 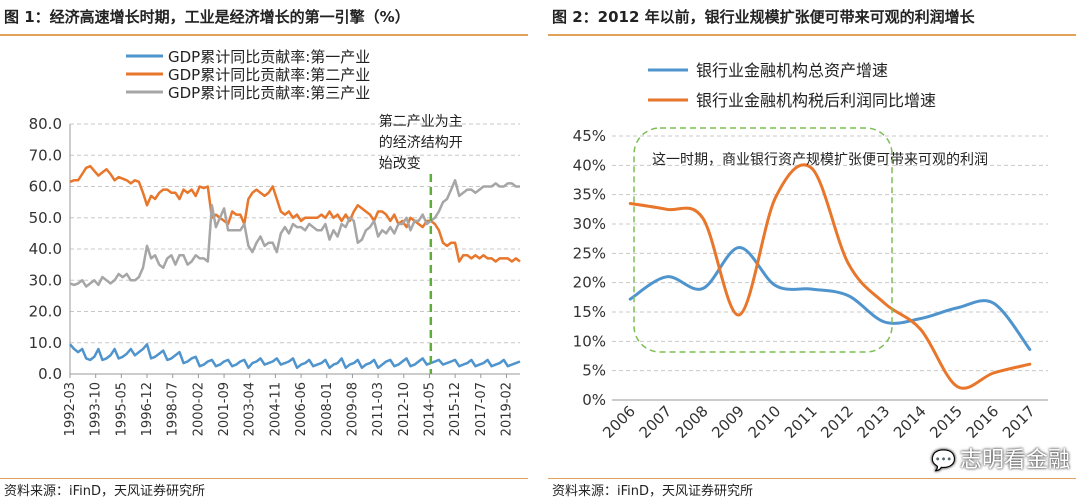 What do you see at coordinates (147, 409) in the screenshot?
I see `x-tick-label: 1996-12` at bounding box center [147, 409].